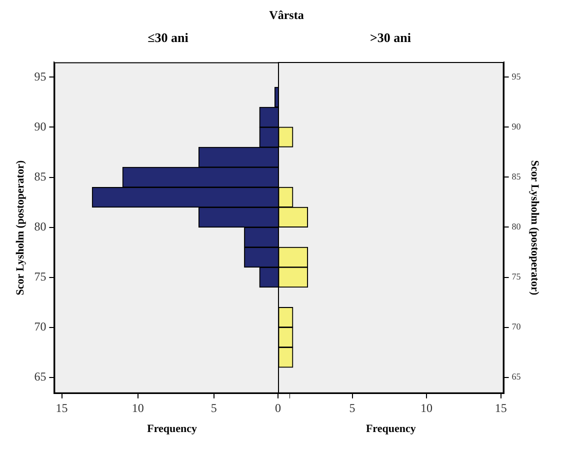 The height and width of the screenshot is (456, 563). Describe the element at coordinates (390, 38) in the screenshot. I see `chart-subtitle: >30 ani` at that location.